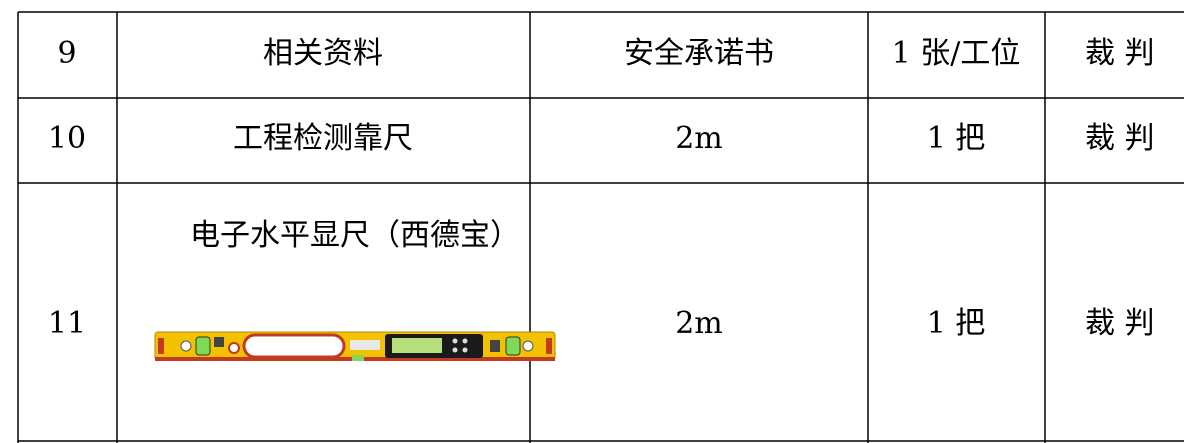  What do you see at coordinates (323, 53) in the screenshot?
I see `cell: 相关资料` at bounding box center [323, 53].